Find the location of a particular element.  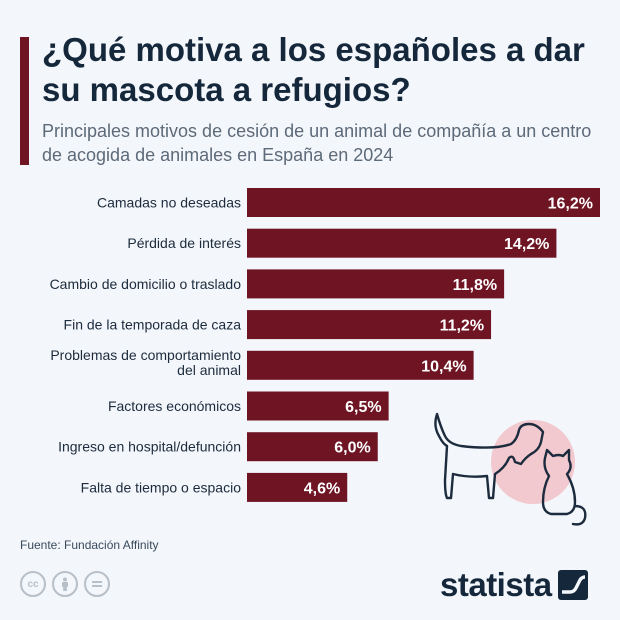

category-label: Ingreso en hospital/defunción is located at coordinates (149, 447).